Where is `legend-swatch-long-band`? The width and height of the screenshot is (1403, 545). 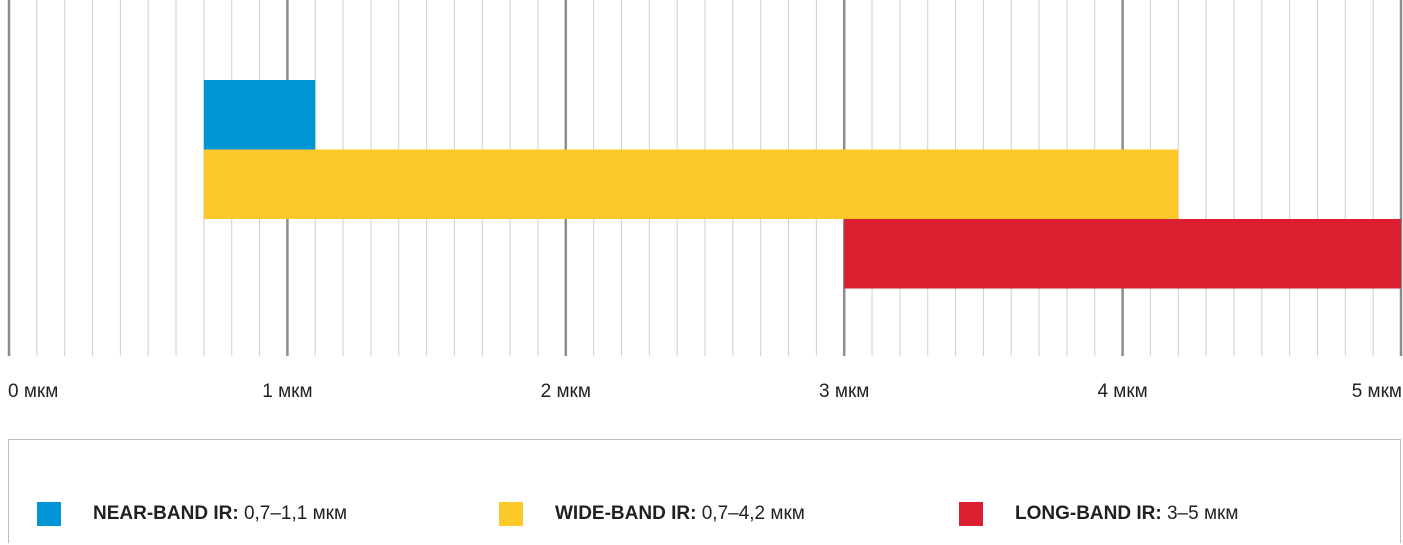
legend-swatch-long-band is located at coordinates (971, 514).